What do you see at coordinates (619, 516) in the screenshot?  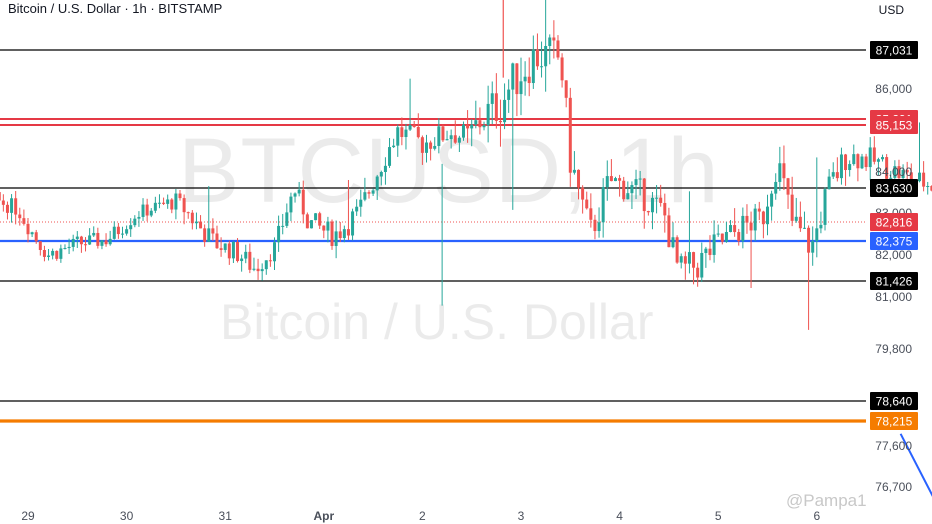 I see `x-tick-label: 4` at bounding box center [619, 516].